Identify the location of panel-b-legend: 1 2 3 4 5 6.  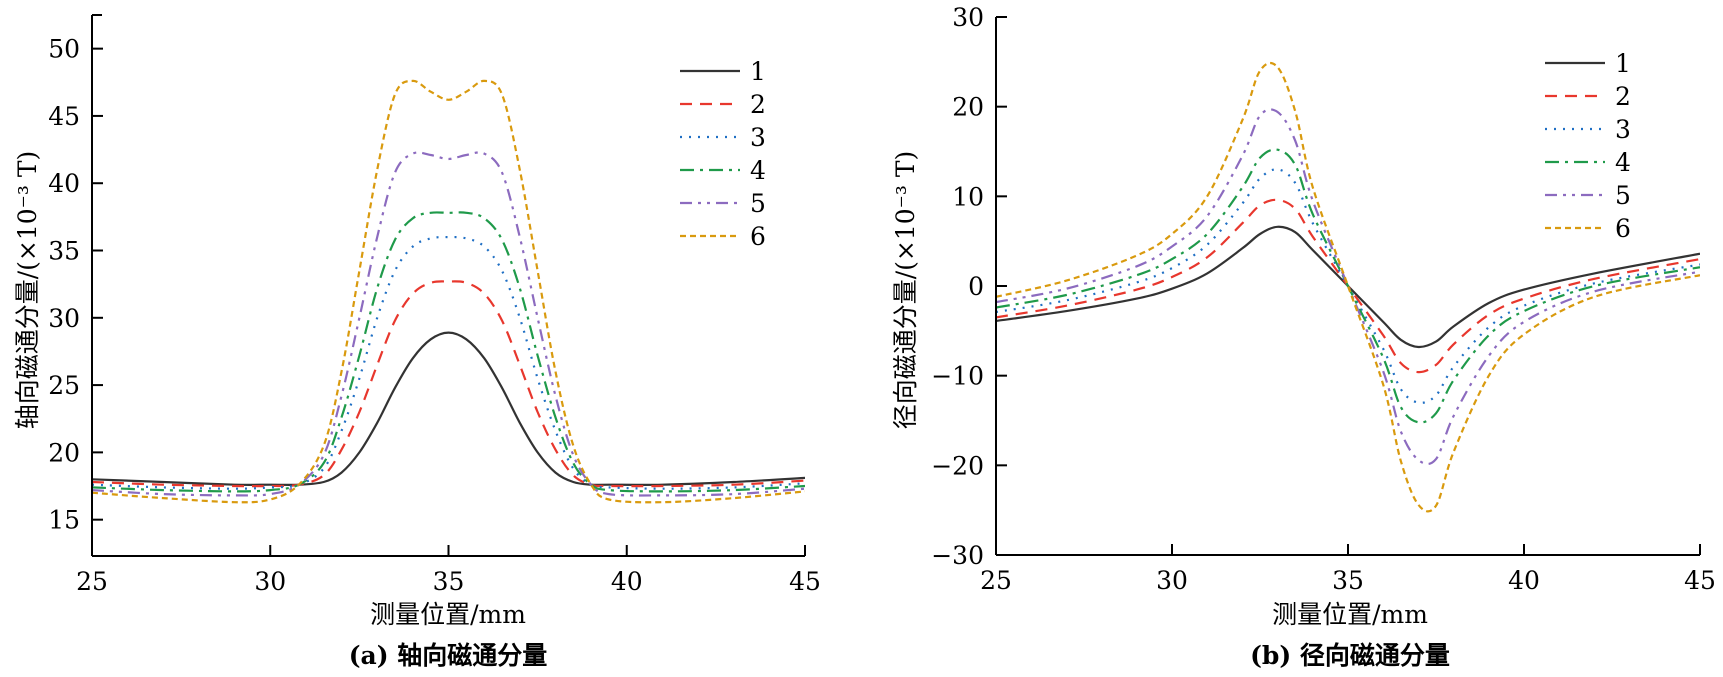
(1588, 146).